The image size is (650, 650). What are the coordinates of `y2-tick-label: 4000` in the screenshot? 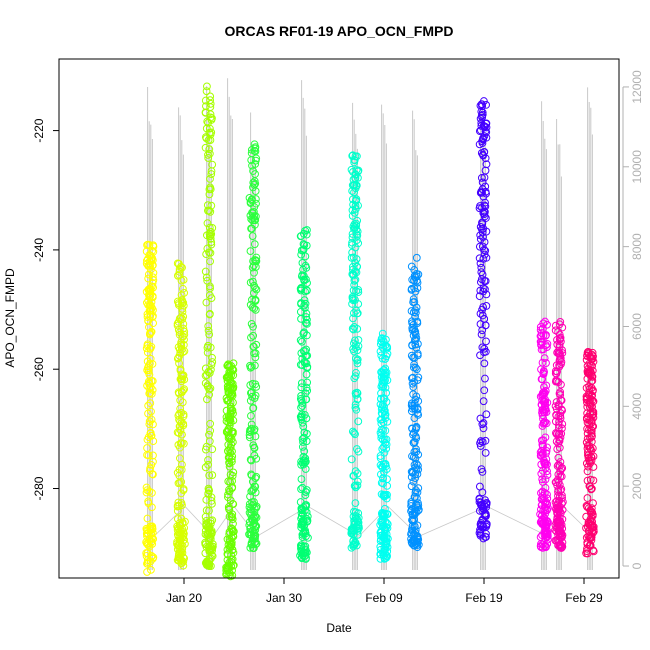 It's located at (637, 406).